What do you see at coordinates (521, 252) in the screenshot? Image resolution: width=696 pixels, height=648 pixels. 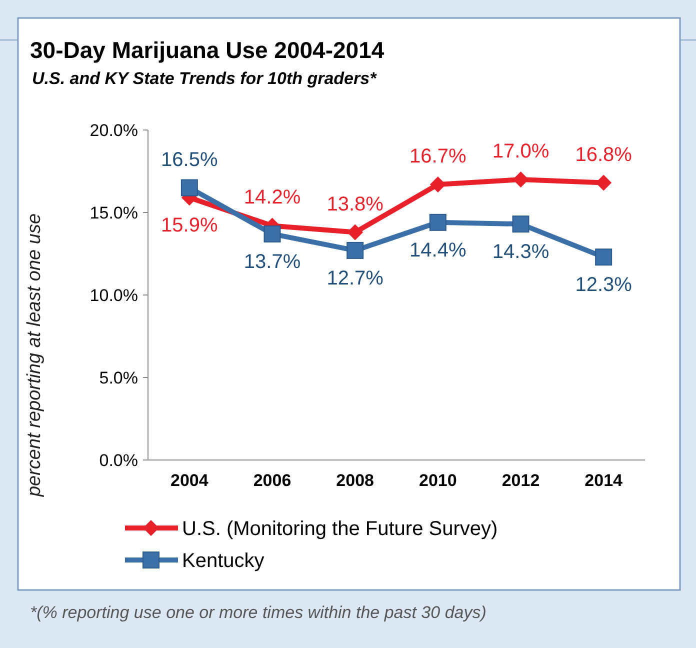 I see `data-label: 14.3%` at bounding box center [521, 252].